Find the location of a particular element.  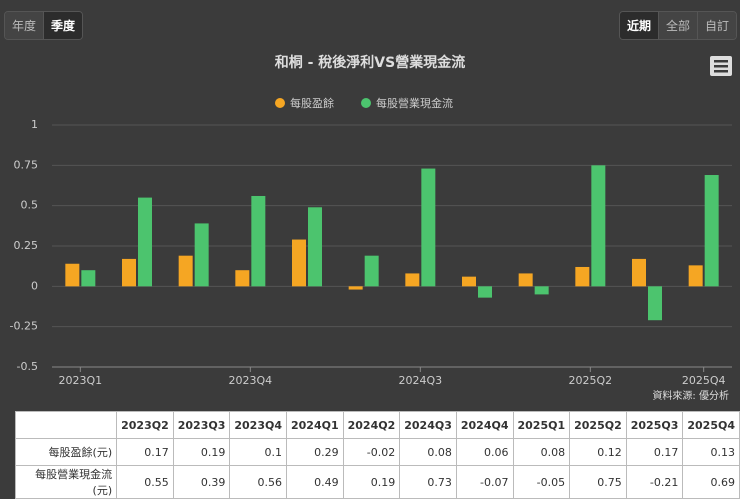

corner-cell is located at coordinates (66, 425).